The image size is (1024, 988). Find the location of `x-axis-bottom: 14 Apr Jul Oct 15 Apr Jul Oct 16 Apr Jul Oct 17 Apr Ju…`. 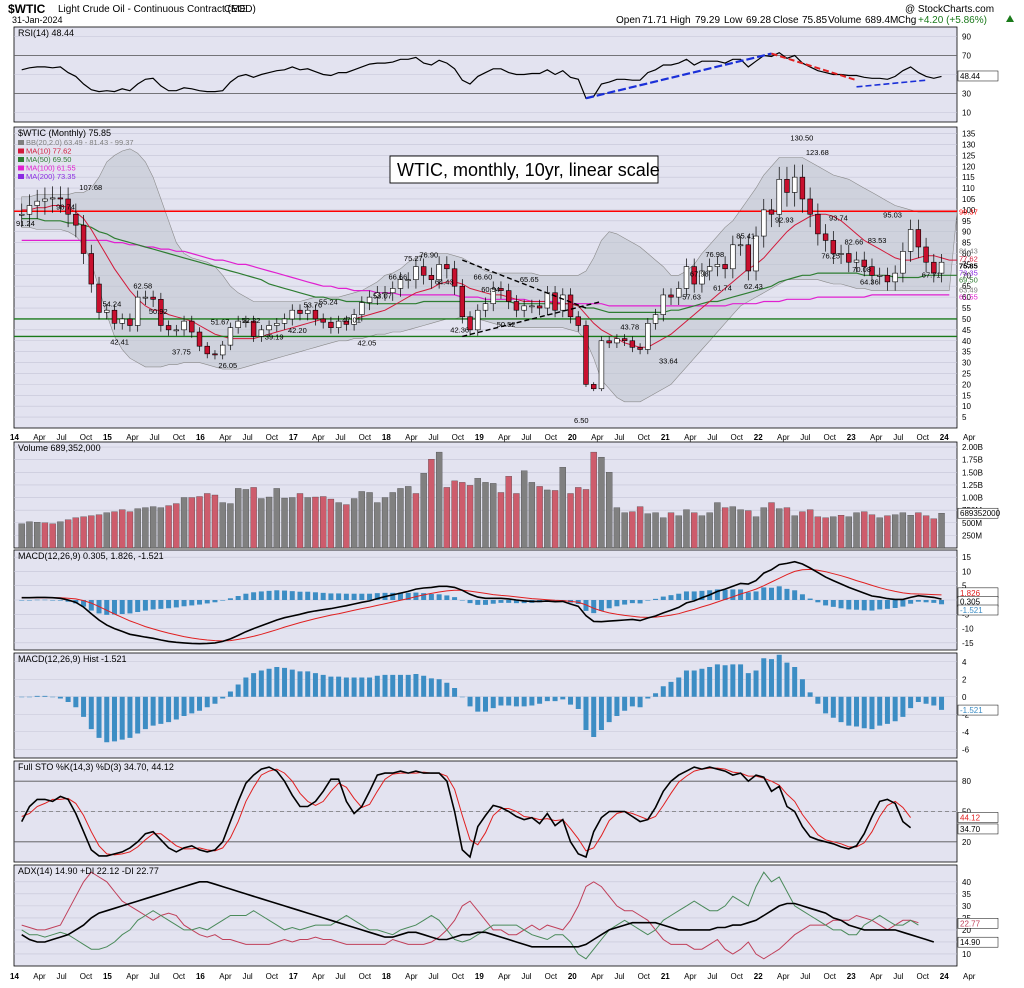

x-axis-bottom: 14 Apr Jul Oct 15 Apr Jul Oct 16 Apr Jul Oct 17 Apr Ju… is located at coordinates (493, 976).